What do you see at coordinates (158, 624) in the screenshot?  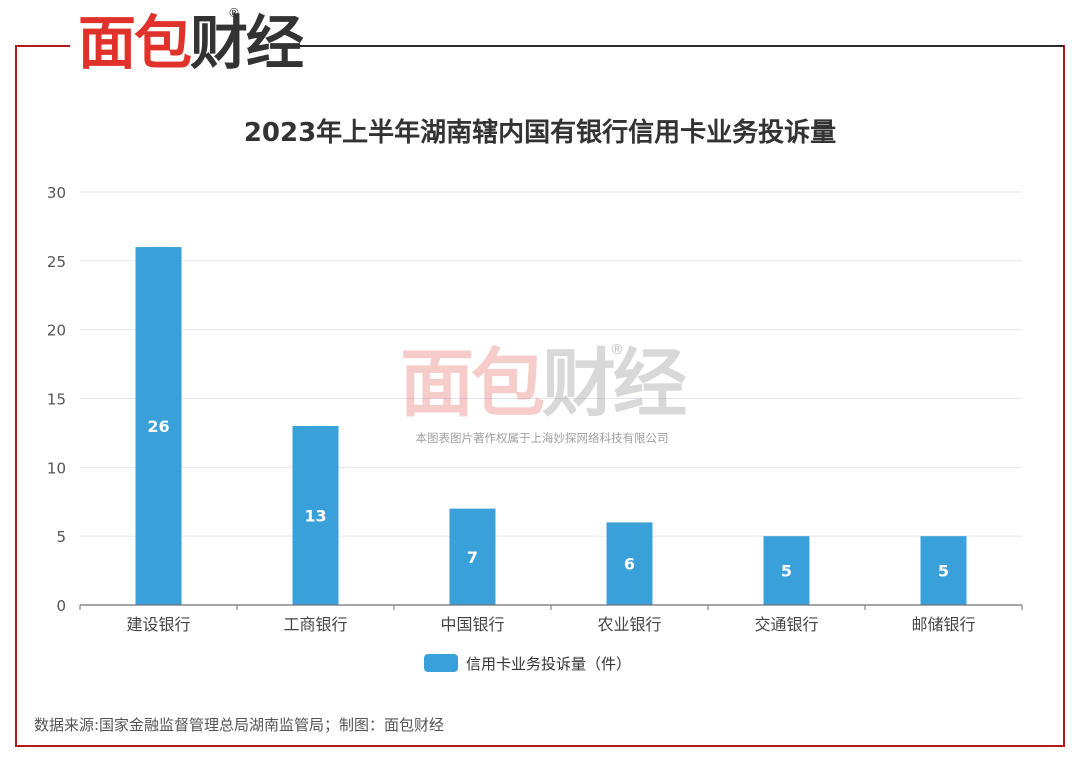 I see `x-category-label: 建设银行` at bounding box center [158, 624].